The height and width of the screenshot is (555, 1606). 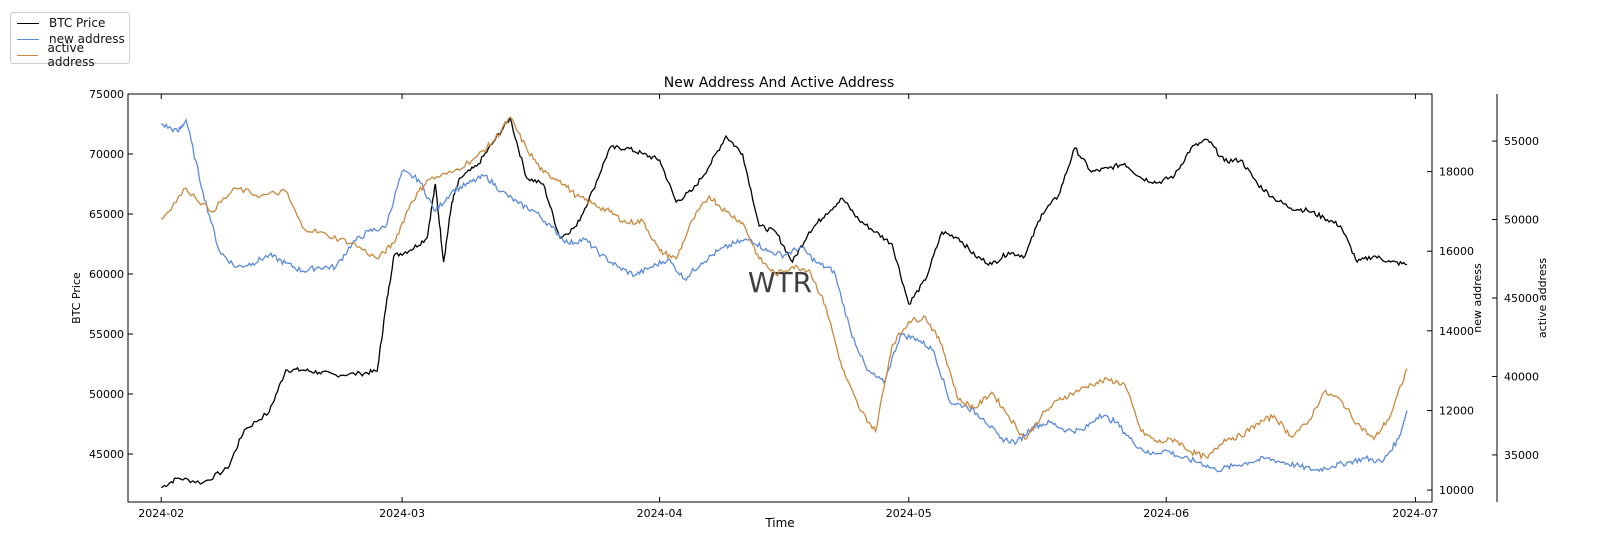 What do you see at coordinates (106, 274) in the screenshot?
I see `y-tick-label-btc: 60000` at bounding box center [106, 274].